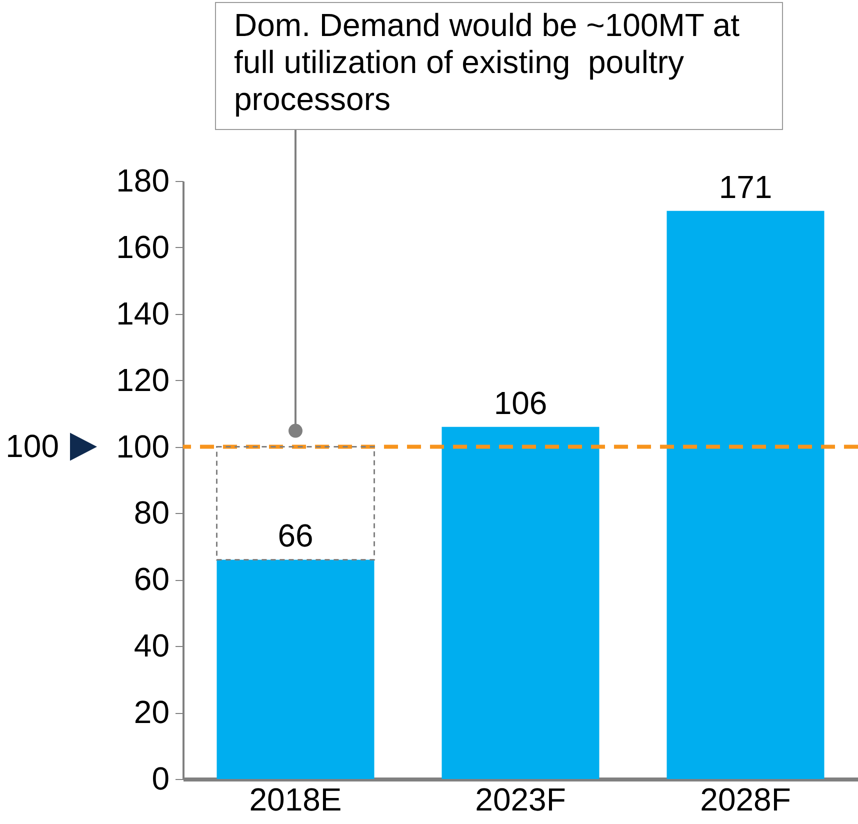 The image size is (858, 824). What do you see at coordinates (143, 246) in the screenshot?
I see `y-tick-label: 160` at bounding box center [143, 246].